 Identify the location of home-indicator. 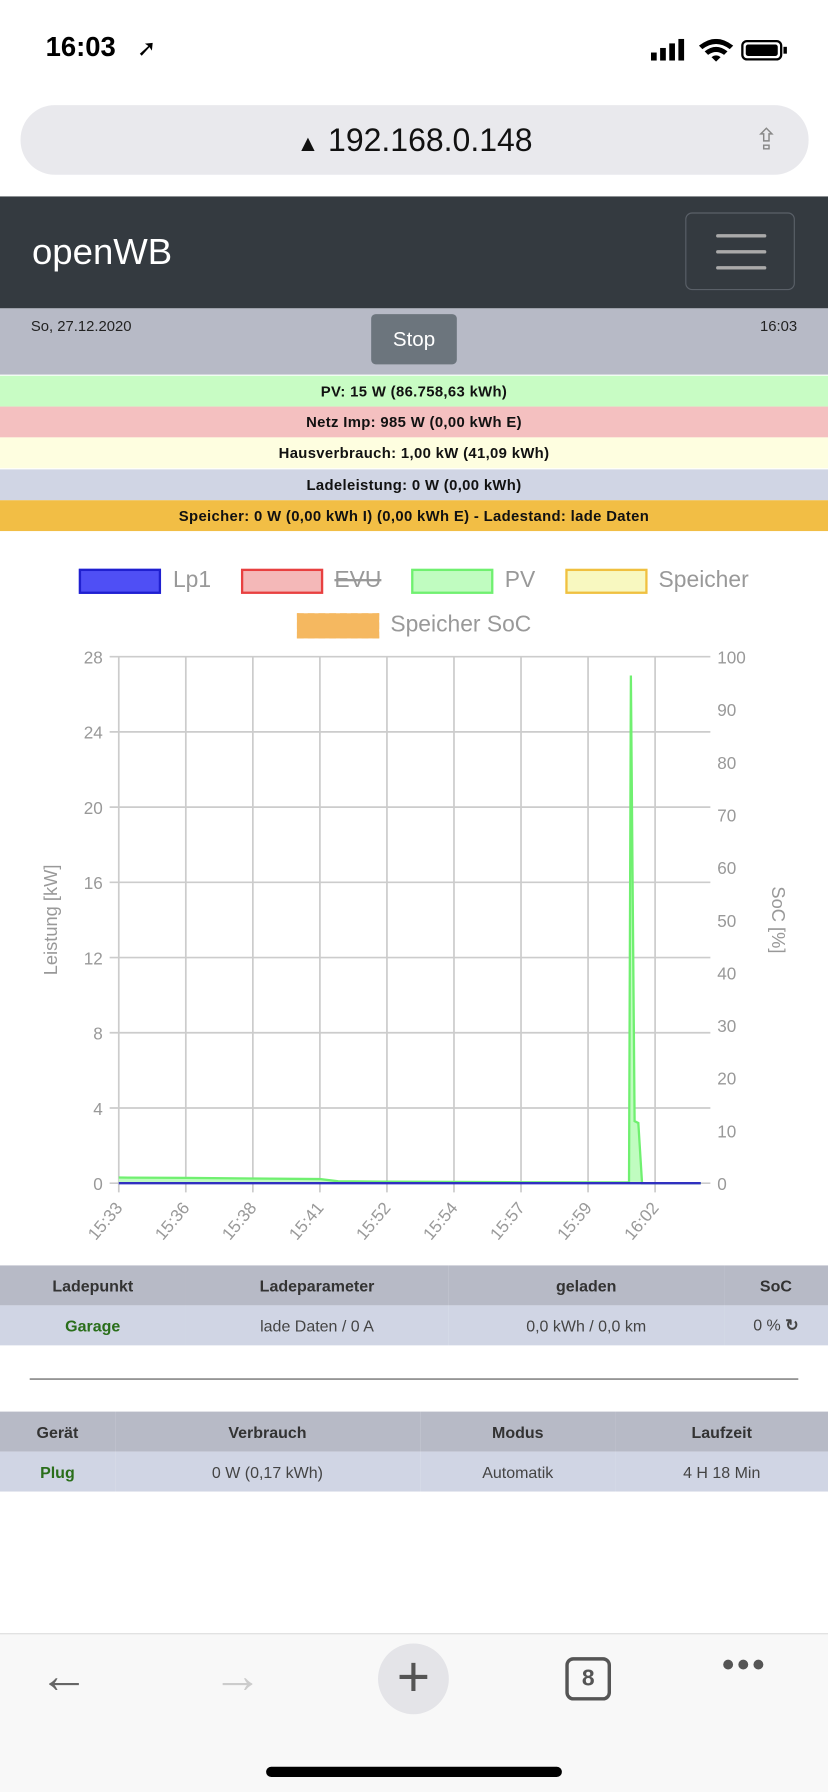
(414, 1772).